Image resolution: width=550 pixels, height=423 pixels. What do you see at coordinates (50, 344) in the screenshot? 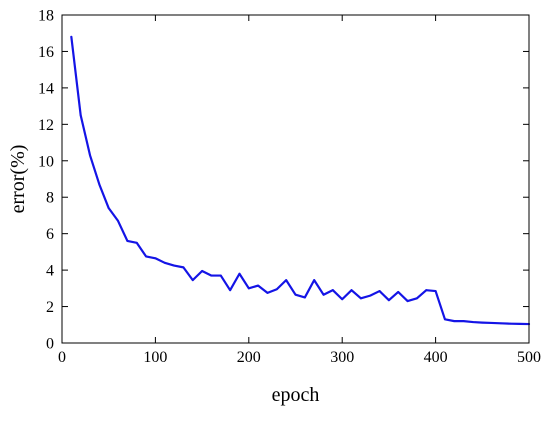
I see `y-tick-label: 0` at bounding box center [50, 344].